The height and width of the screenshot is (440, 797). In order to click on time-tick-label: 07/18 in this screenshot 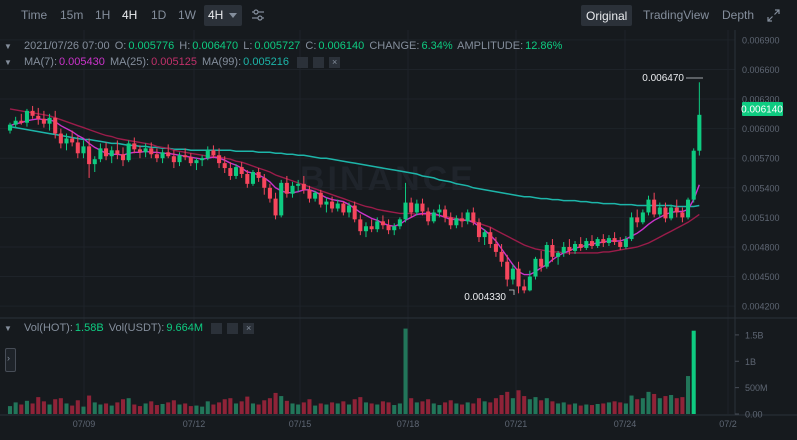, I will do `click(408, 424)`.